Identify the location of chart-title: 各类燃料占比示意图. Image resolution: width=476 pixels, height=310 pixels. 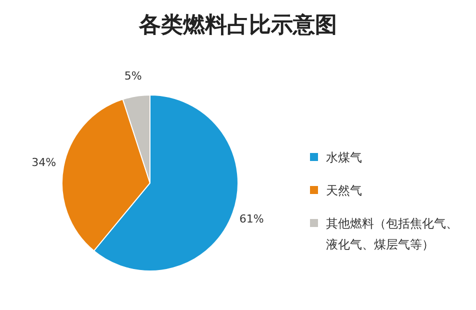
(237, 25).